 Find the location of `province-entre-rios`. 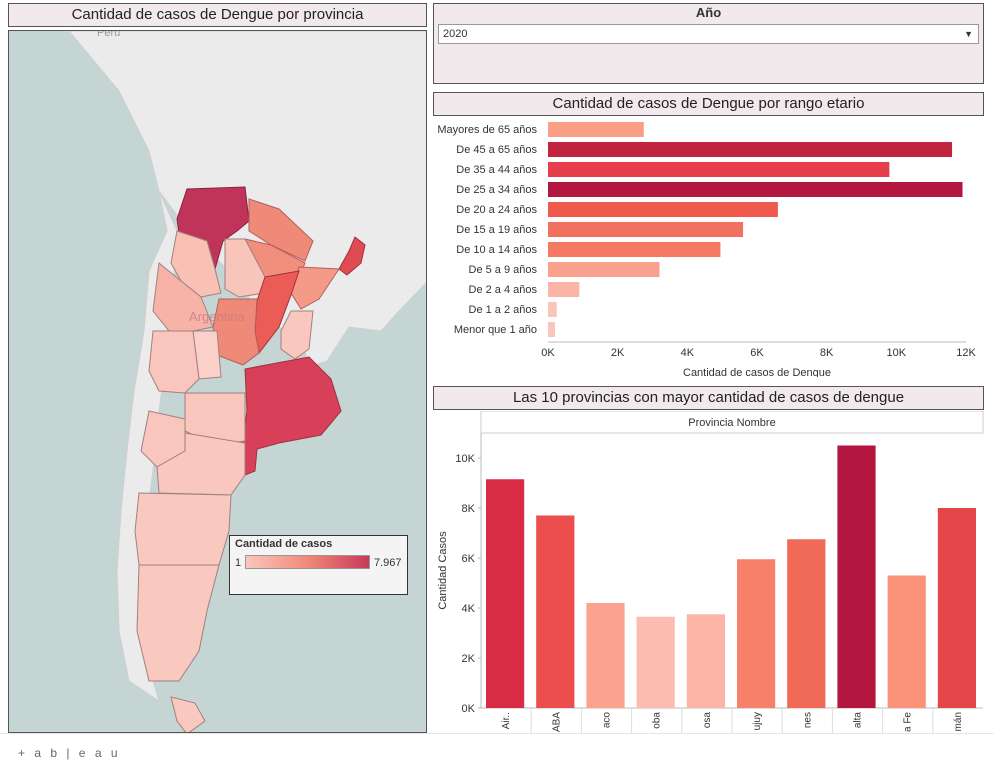

province-entre-rios is located at coordinates (297, 335).